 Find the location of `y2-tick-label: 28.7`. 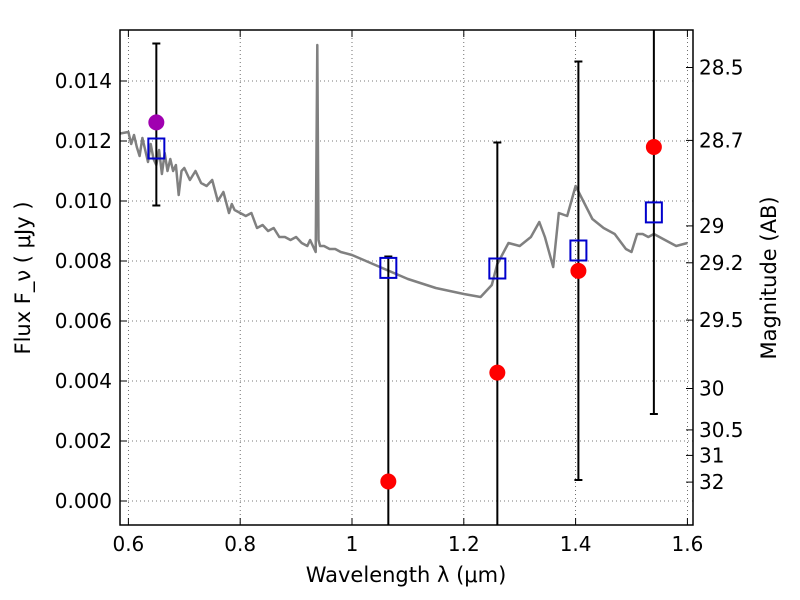

y2-tick-label: 28.7 is located at coordinates (721, 140).